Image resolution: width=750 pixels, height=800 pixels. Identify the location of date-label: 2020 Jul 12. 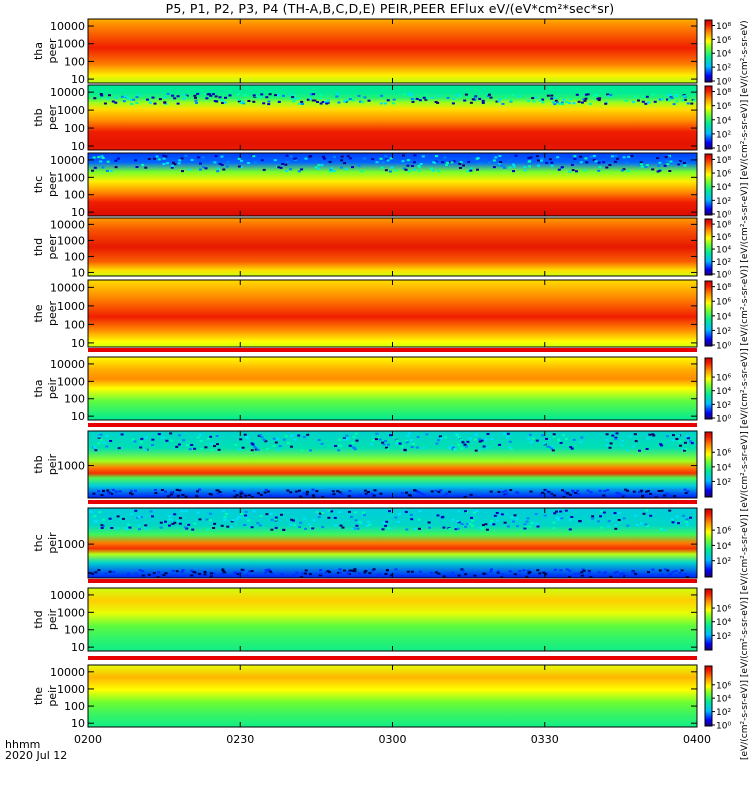
(36, 755).